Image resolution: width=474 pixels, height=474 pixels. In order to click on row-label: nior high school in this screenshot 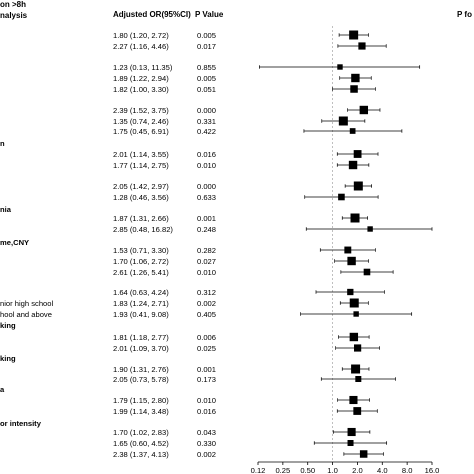, I will do `click(27, 303)`.